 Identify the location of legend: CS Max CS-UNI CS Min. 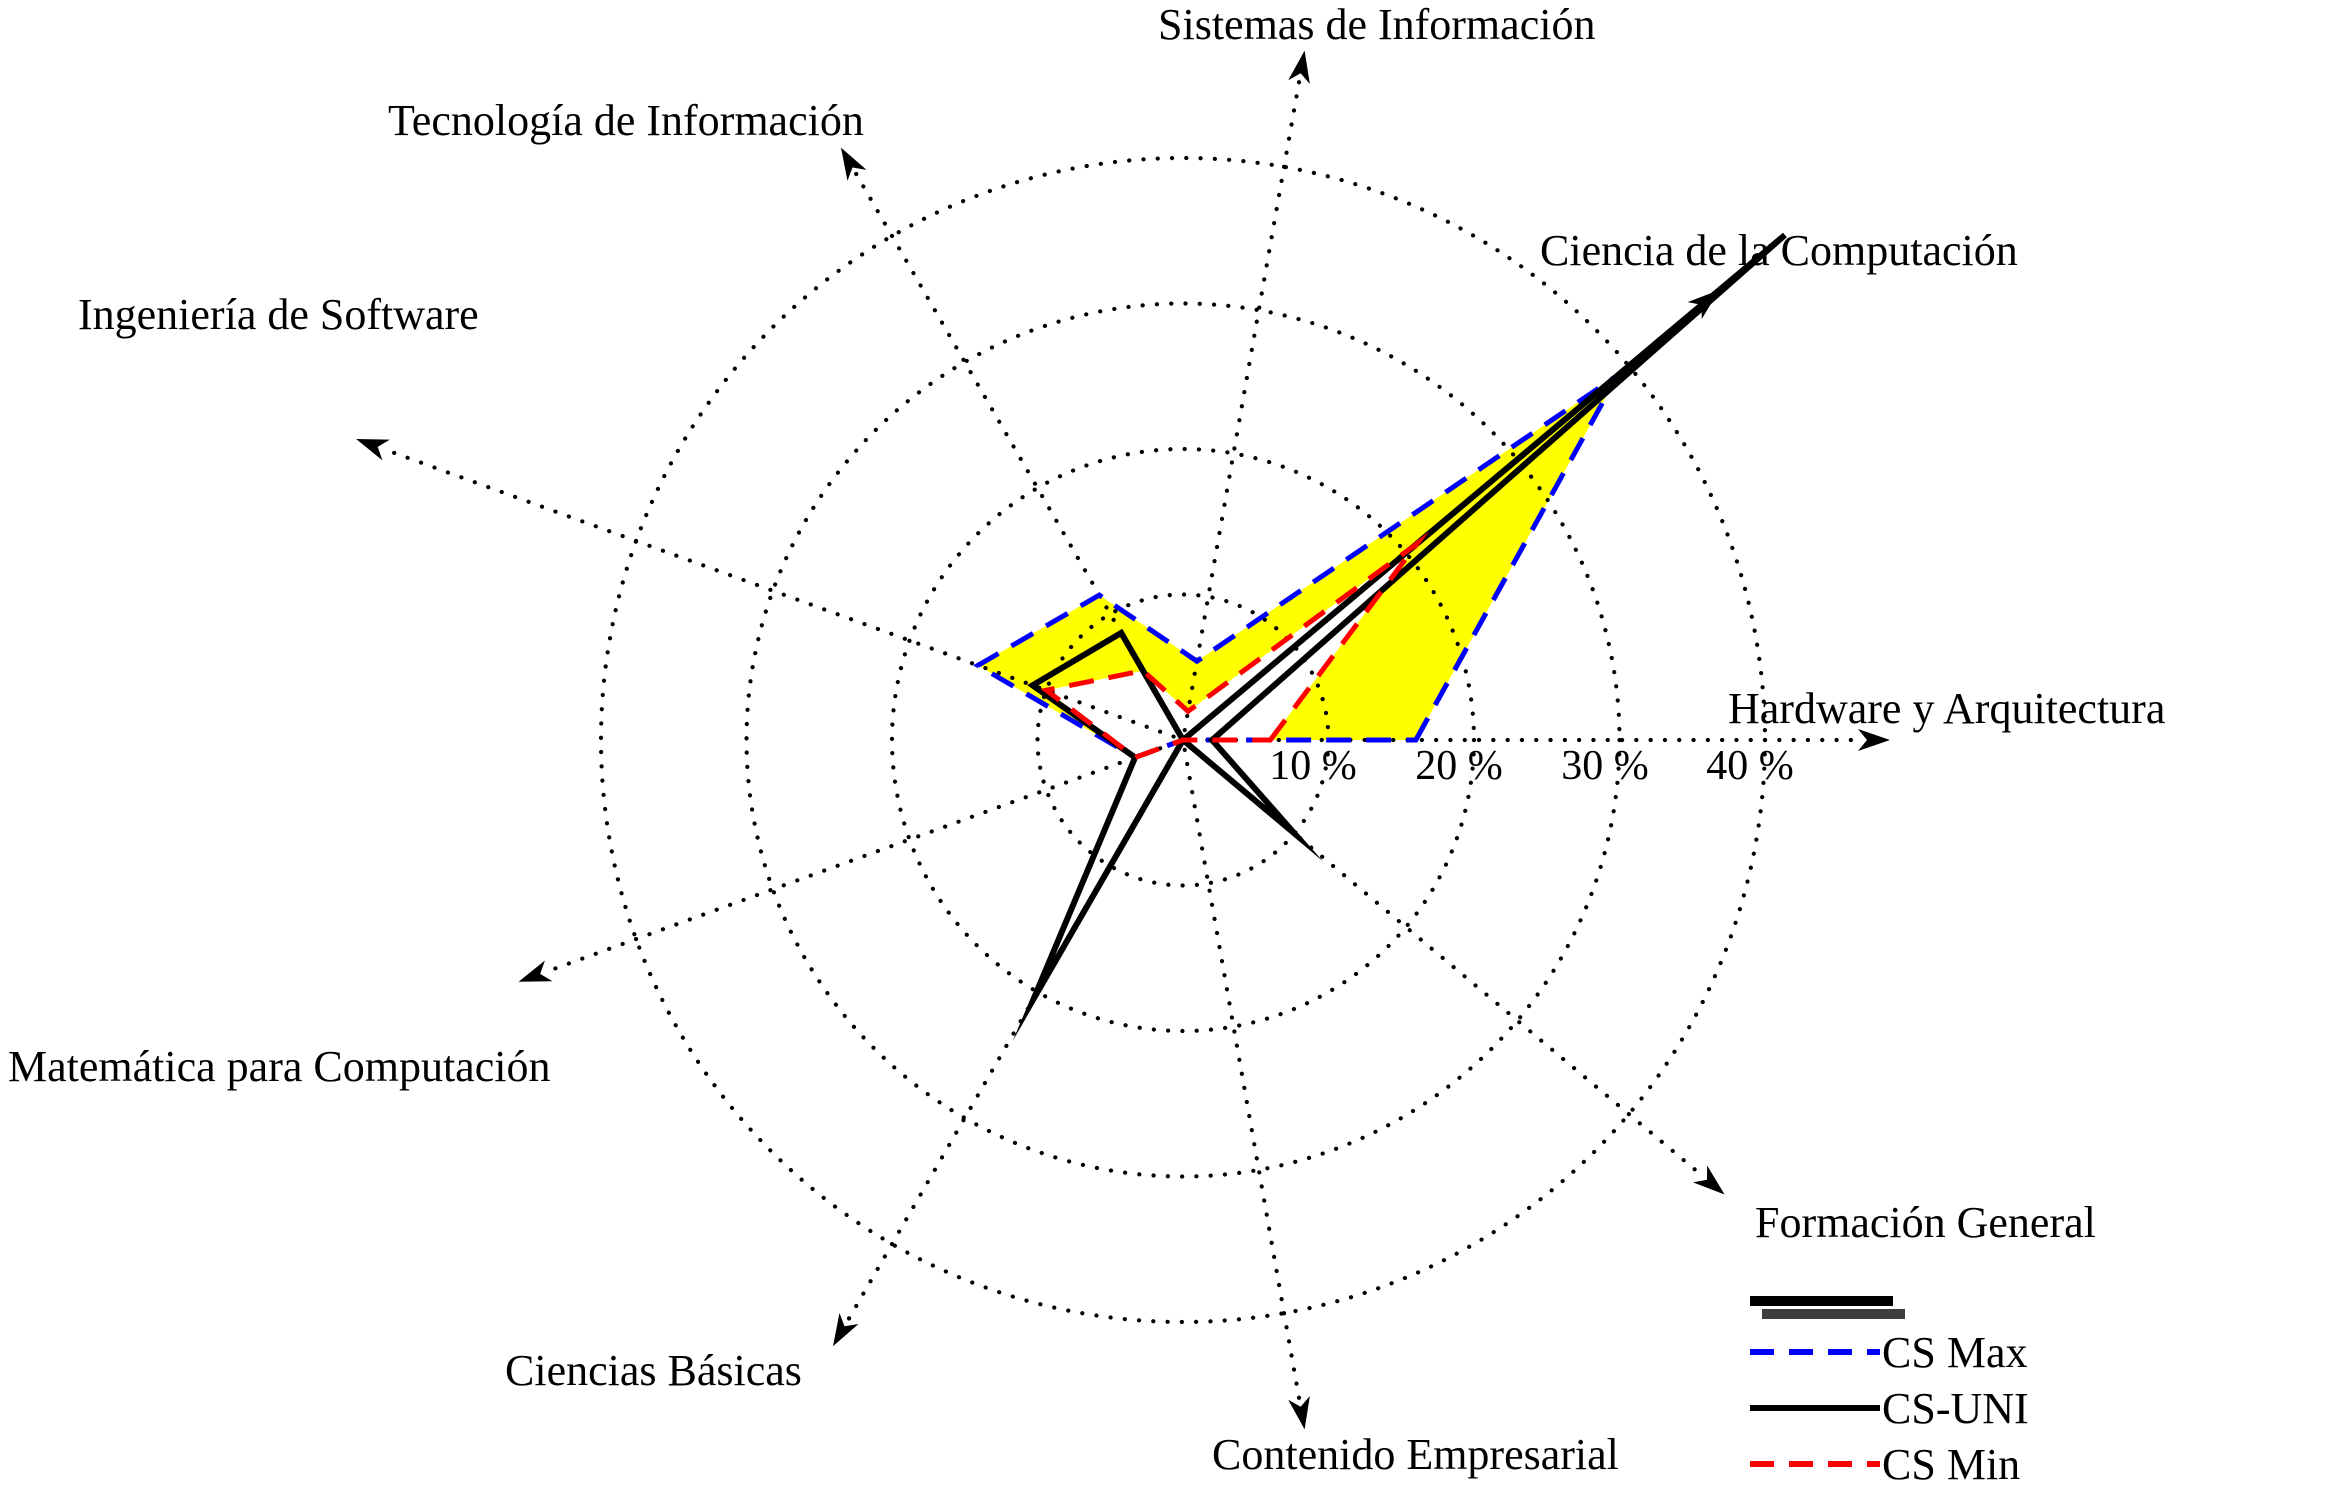
(1889, 1392).